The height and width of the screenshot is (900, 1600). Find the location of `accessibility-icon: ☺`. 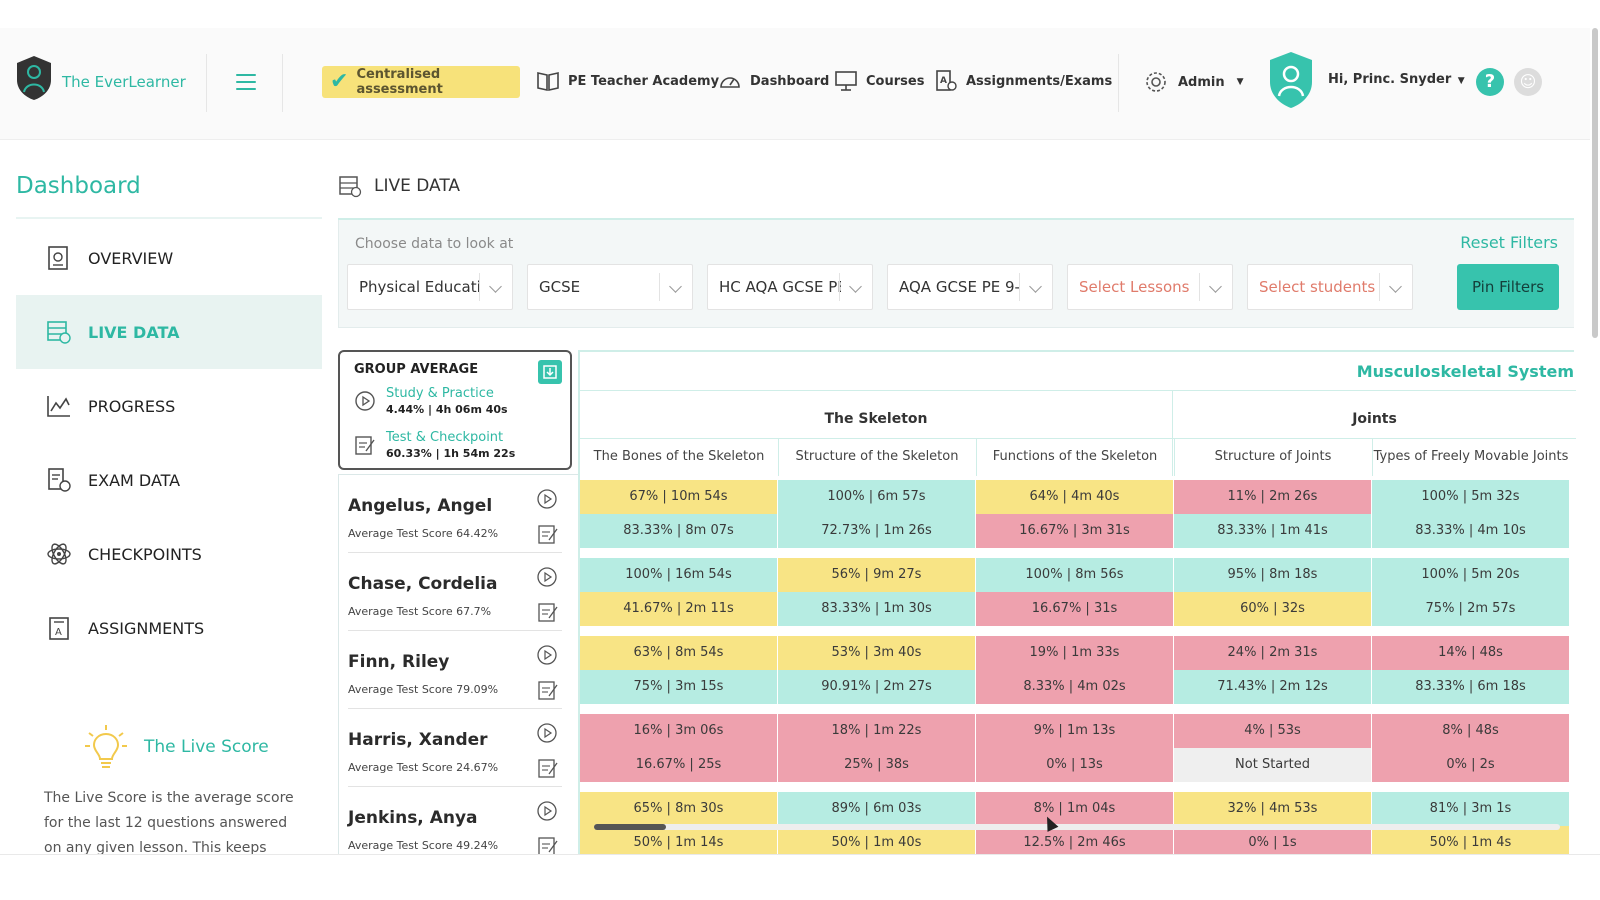

accessibility-icon: ☺ is located at coordinates (1528, 82).